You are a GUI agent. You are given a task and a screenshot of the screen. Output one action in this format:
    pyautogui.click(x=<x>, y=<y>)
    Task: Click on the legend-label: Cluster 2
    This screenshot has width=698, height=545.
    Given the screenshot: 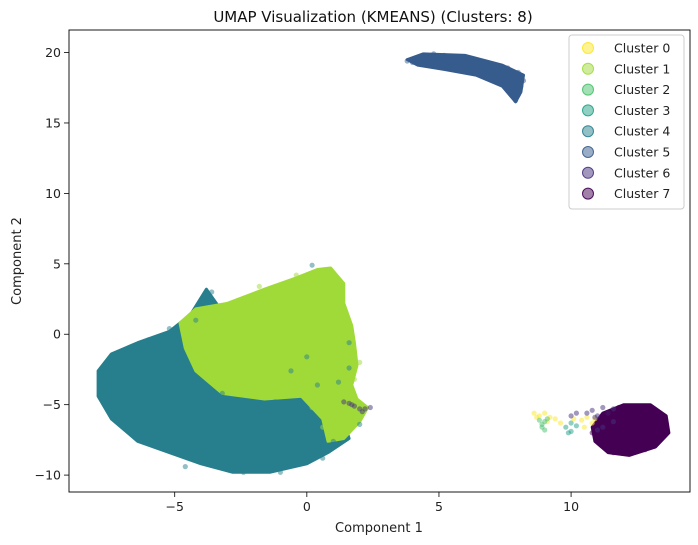 What is the action you would take?
    pyautogui.click(x=642, y=89)
    